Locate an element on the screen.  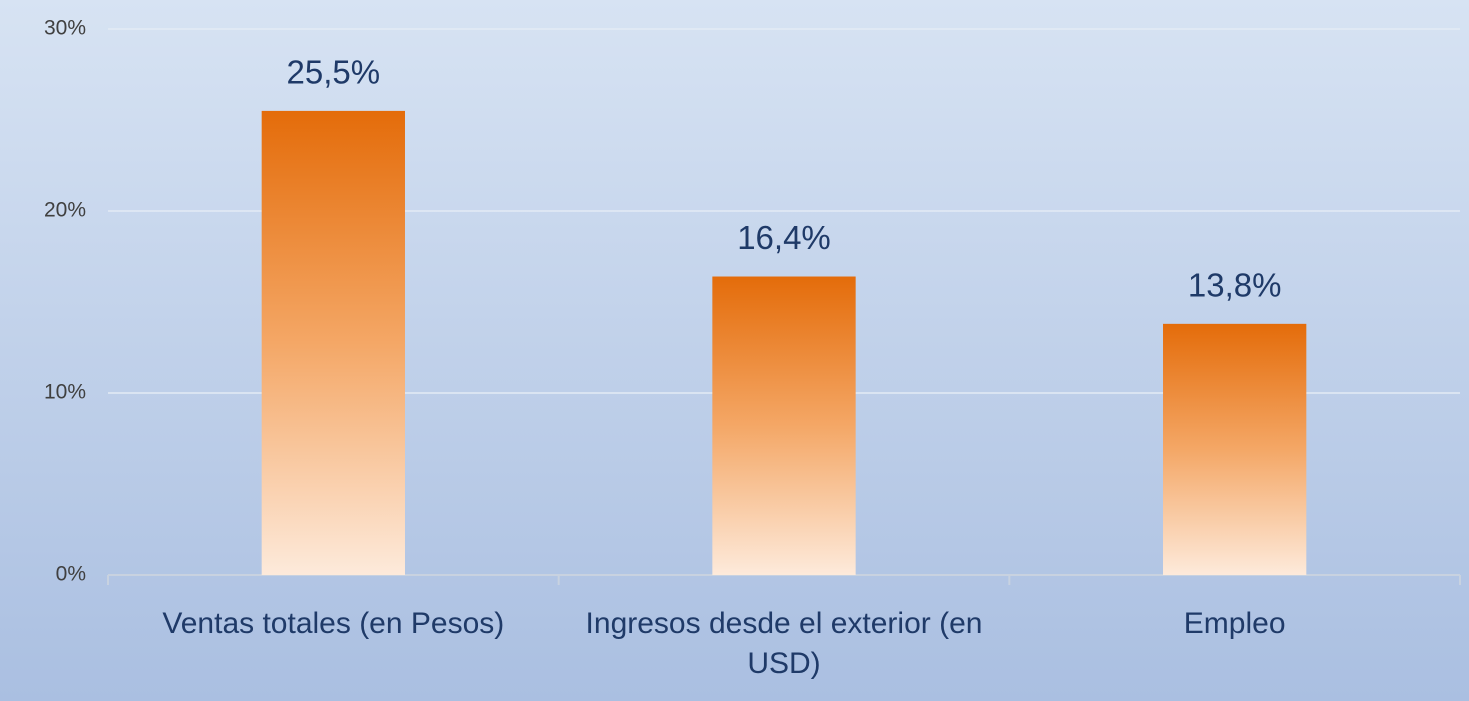
x-tick-label: Ingresos desde el exterior (en USD) is located at coordinates (784, 643).